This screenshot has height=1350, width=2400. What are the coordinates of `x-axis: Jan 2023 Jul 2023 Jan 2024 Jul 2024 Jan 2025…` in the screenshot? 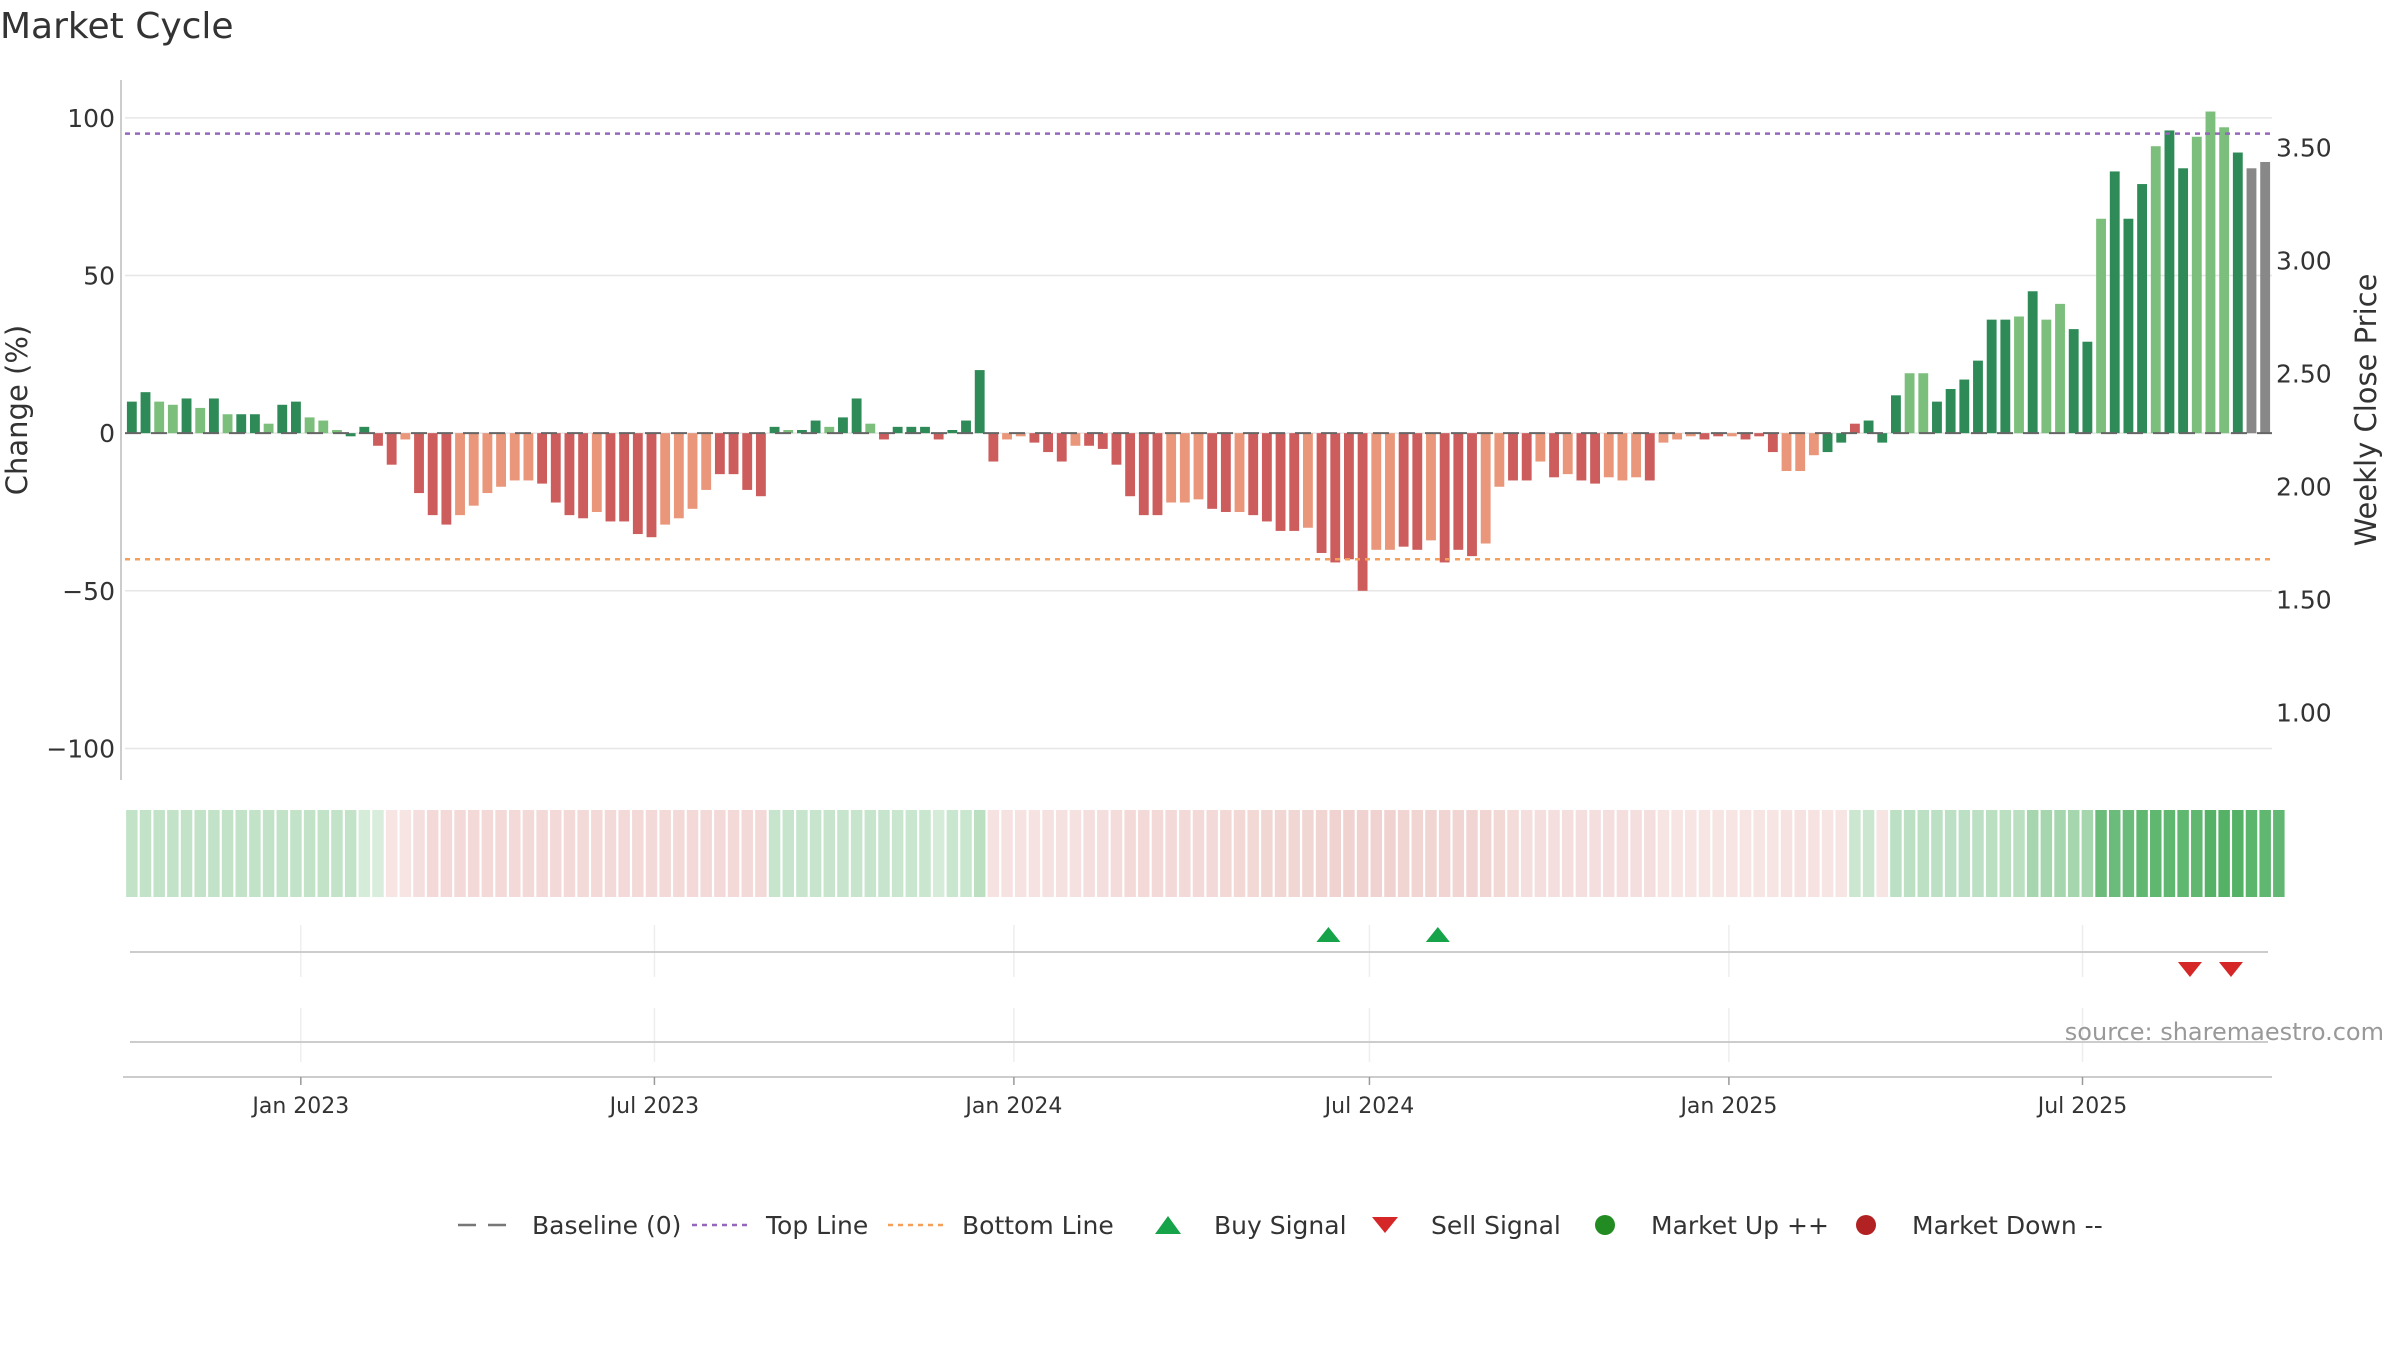 It's located at (1197, 1097).